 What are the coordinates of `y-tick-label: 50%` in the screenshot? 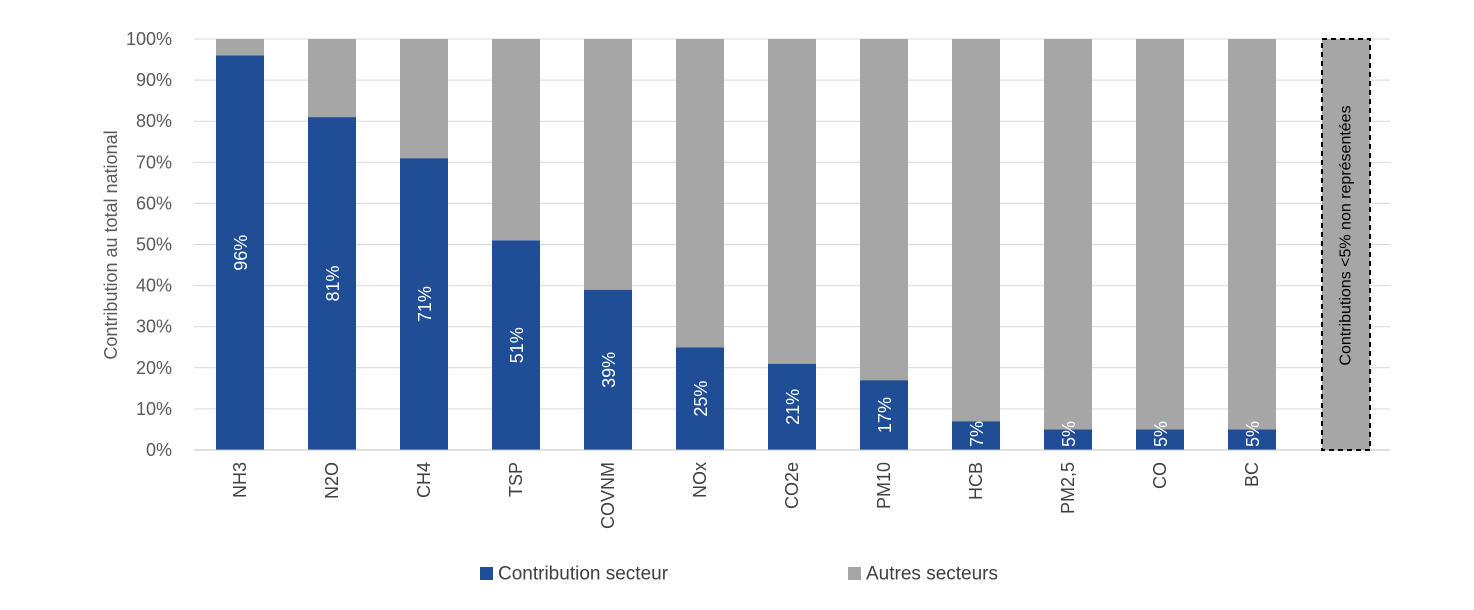 It's located at (154, 245).